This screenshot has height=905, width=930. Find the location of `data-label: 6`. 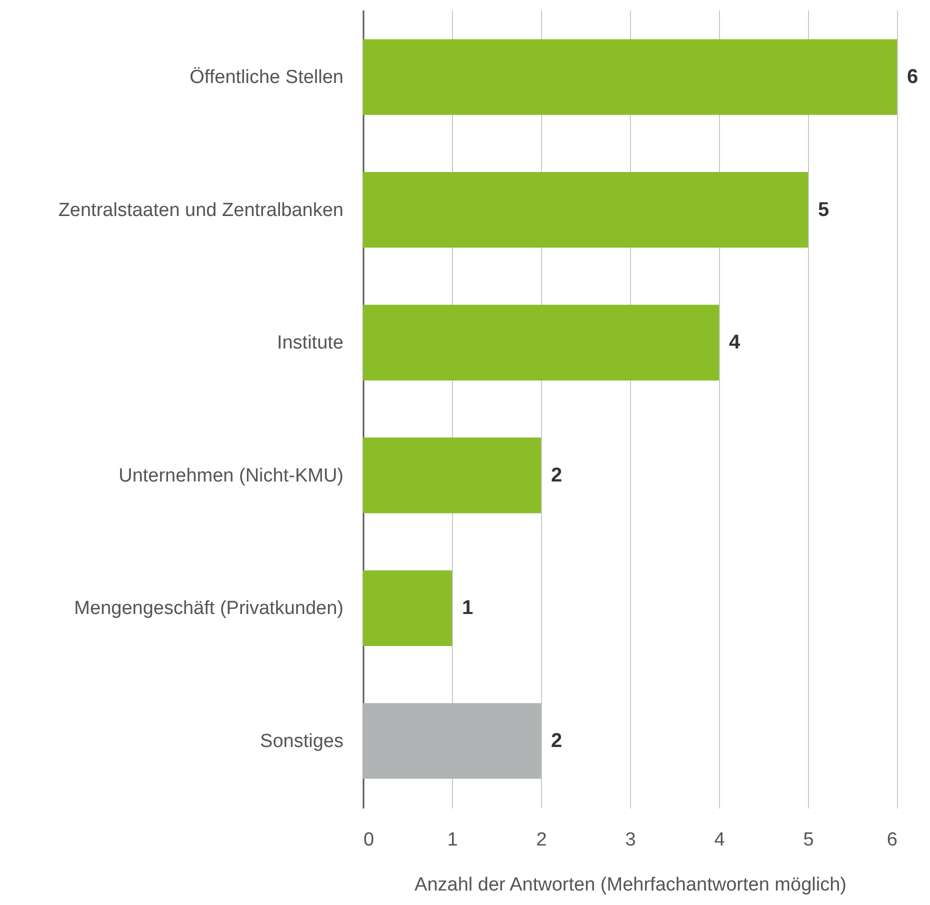

data-label: 6 is located at coordinates (912, 77).